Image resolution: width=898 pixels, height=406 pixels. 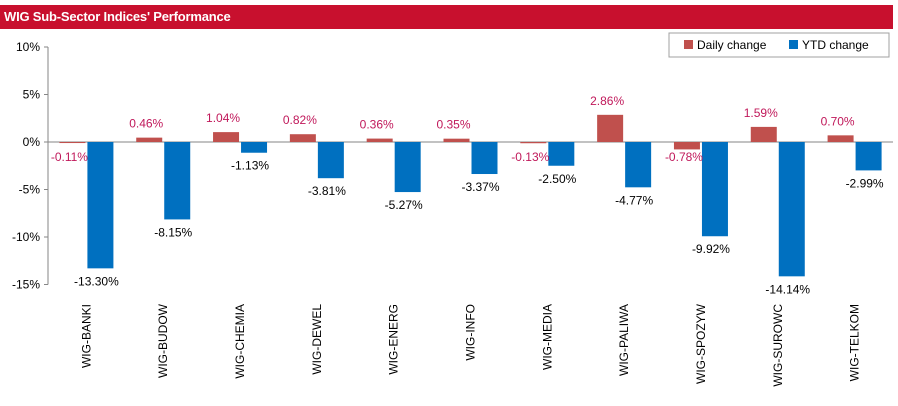 I want to click on y-tick-label: -5%, so click(x=30, y=190).